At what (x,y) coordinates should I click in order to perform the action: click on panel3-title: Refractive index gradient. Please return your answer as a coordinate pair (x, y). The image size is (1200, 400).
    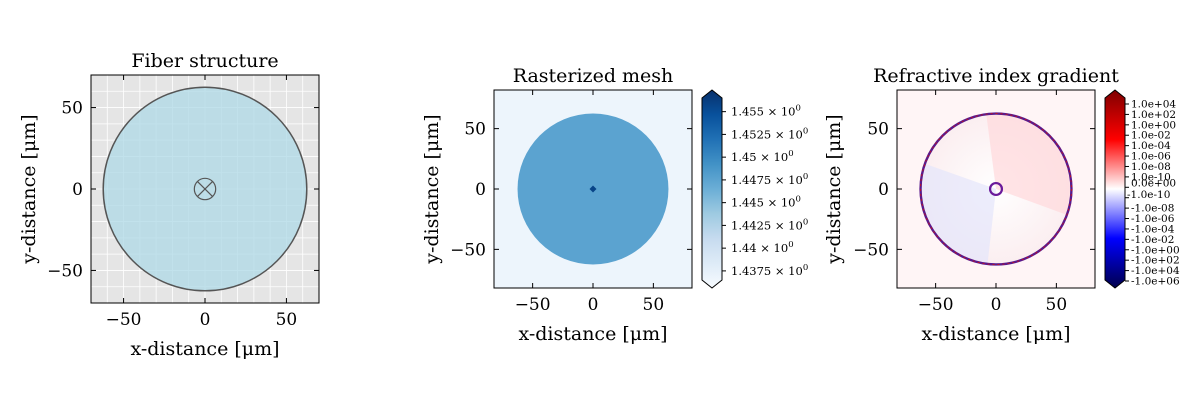
    Looking at the image, I should click on (996, 76).